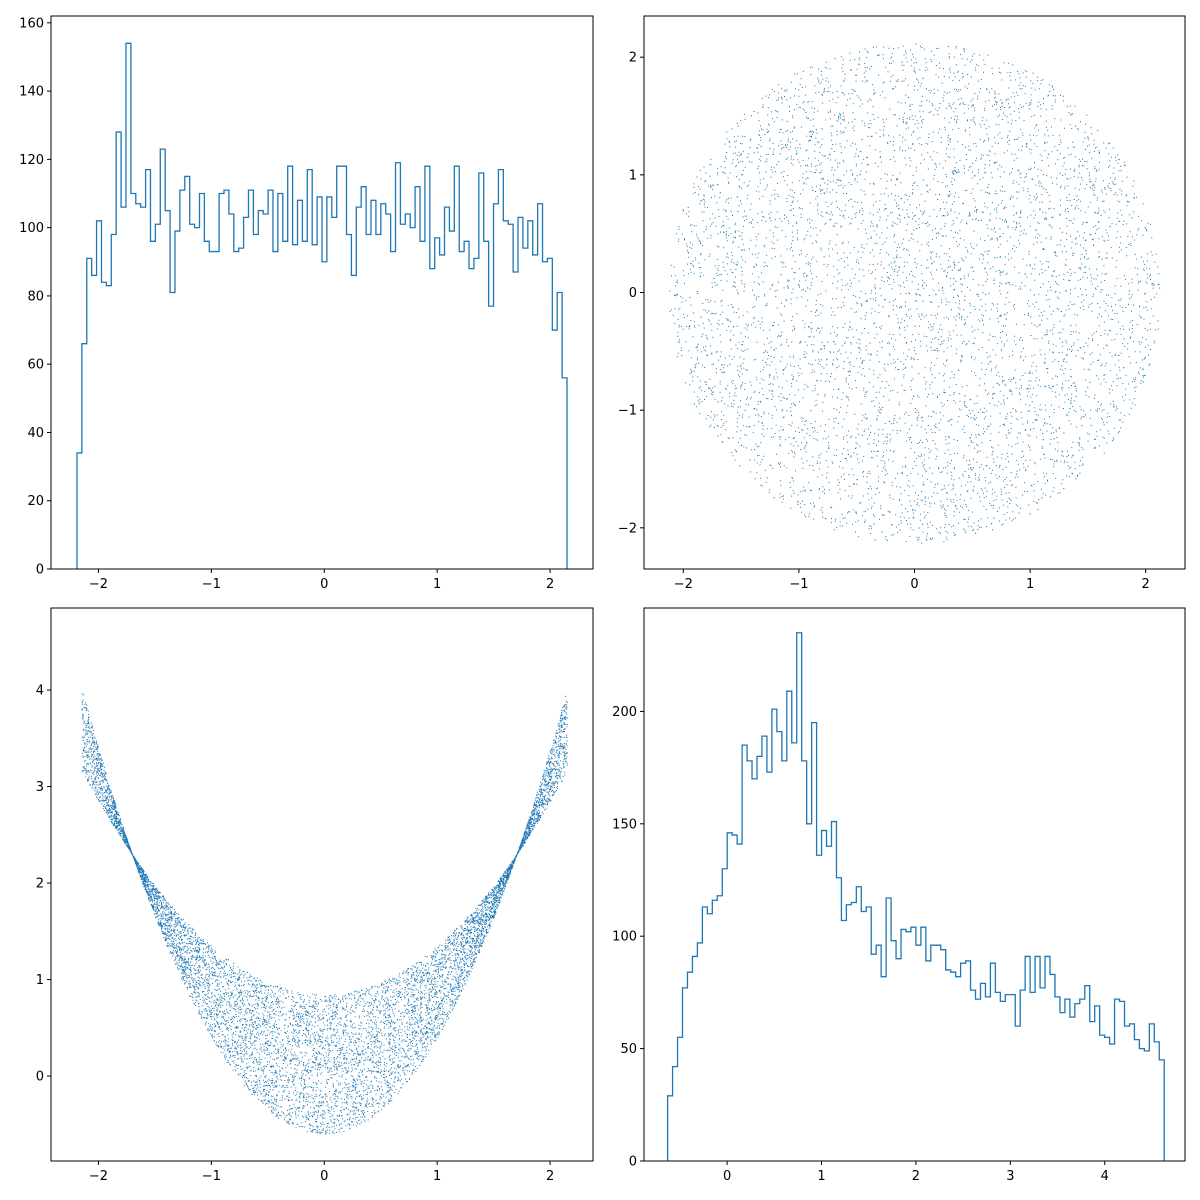 This screenshot has width=1200, height=1200. I want to click on y-tick-label-1: 1, so click(40, 980).